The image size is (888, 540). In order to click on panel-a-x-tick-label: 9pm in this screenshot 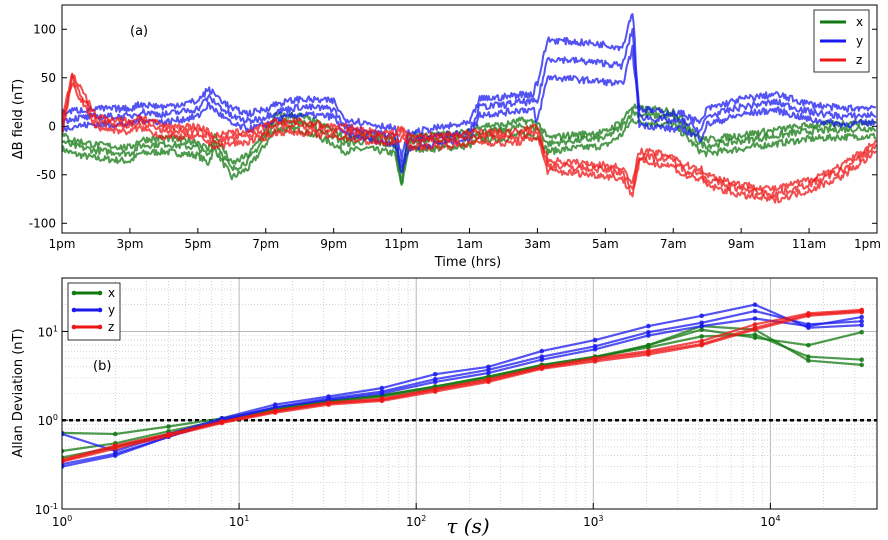, I will do `click(333, 244)`.